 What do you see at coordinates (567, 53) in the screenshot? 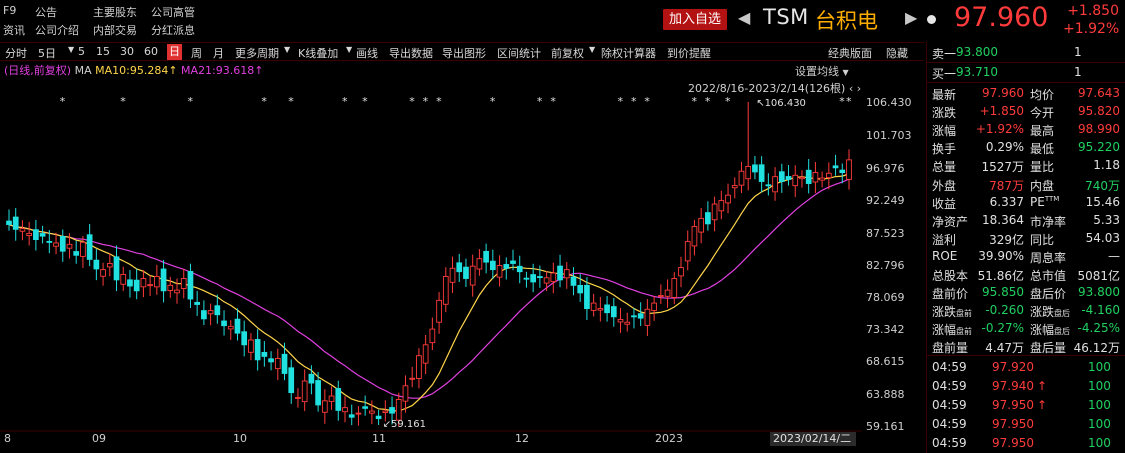
I see `adjust-menu: 前复权` at bounding box center [567, 53].